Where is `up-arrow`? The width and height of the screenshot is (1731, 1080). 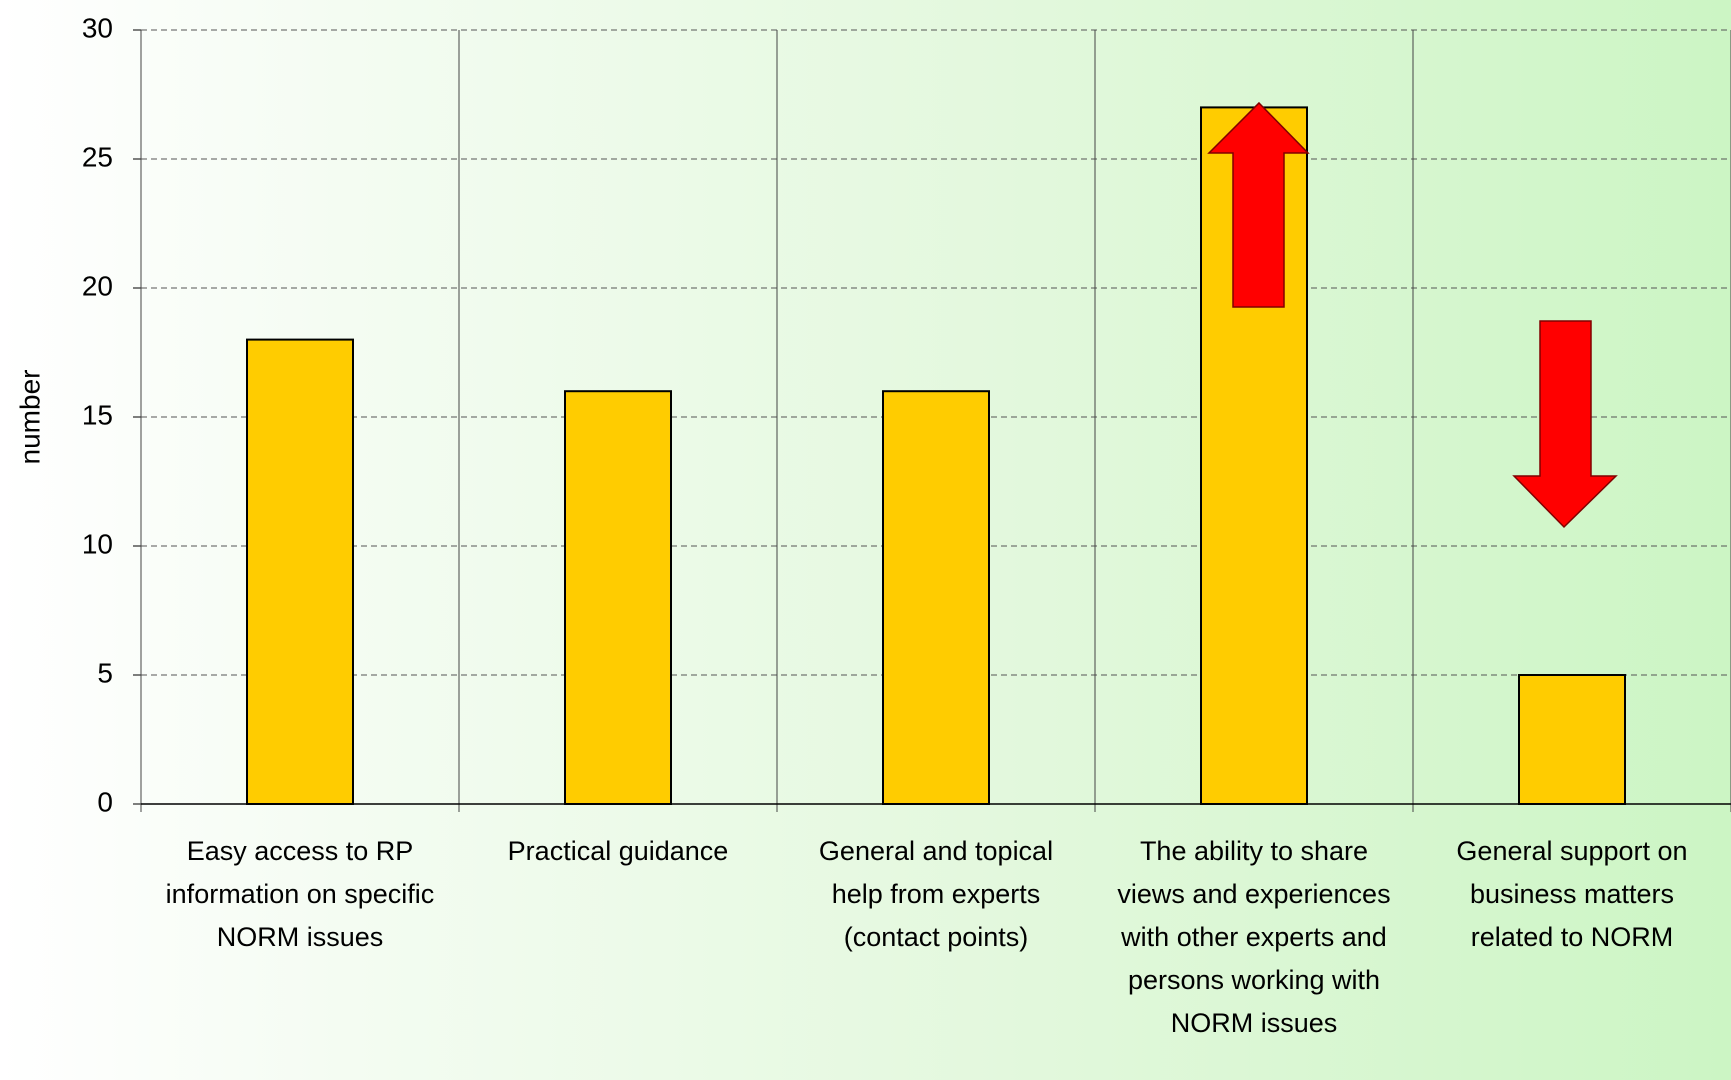 up-arrow is located at coordinates (1258, 204).